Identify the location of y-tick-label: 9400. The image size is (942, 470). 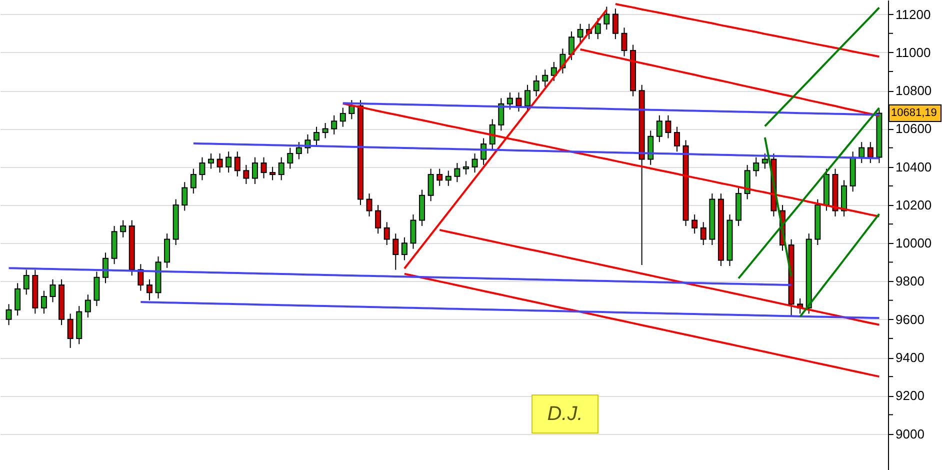
(910, 358).